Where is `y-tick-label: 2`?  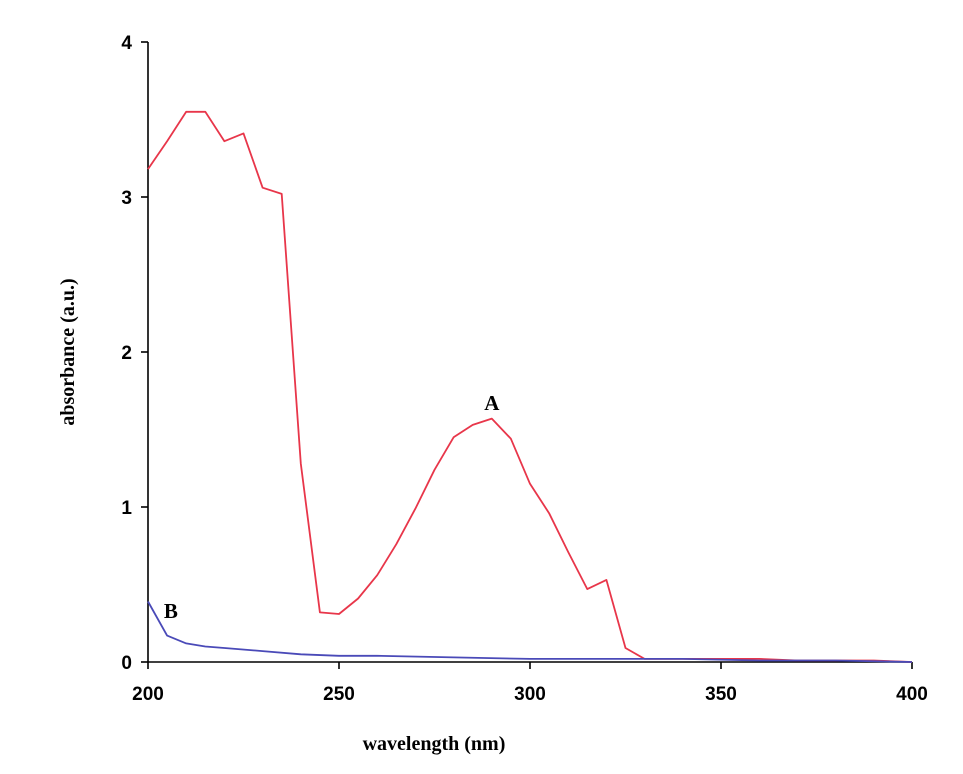
y-tick-label: 2 is located at coordinates (126, 353).